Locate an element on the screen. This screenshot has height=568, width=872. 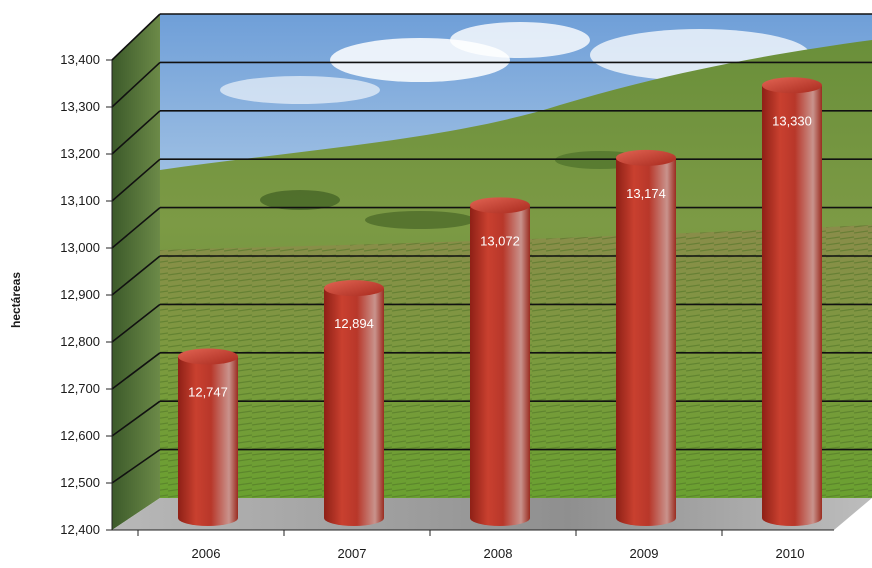
bar-2006 is located at coordinates (208, 437).